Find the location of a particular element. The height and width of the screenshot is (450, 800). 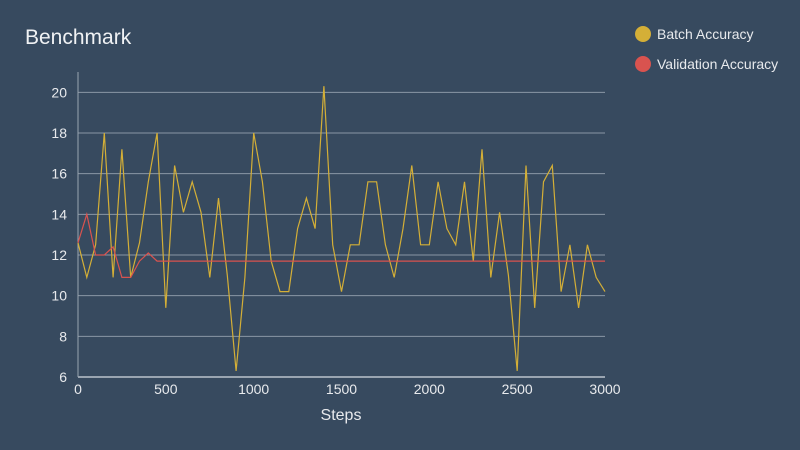

y-tick-label: 18 is located at coordinates (59, 133).